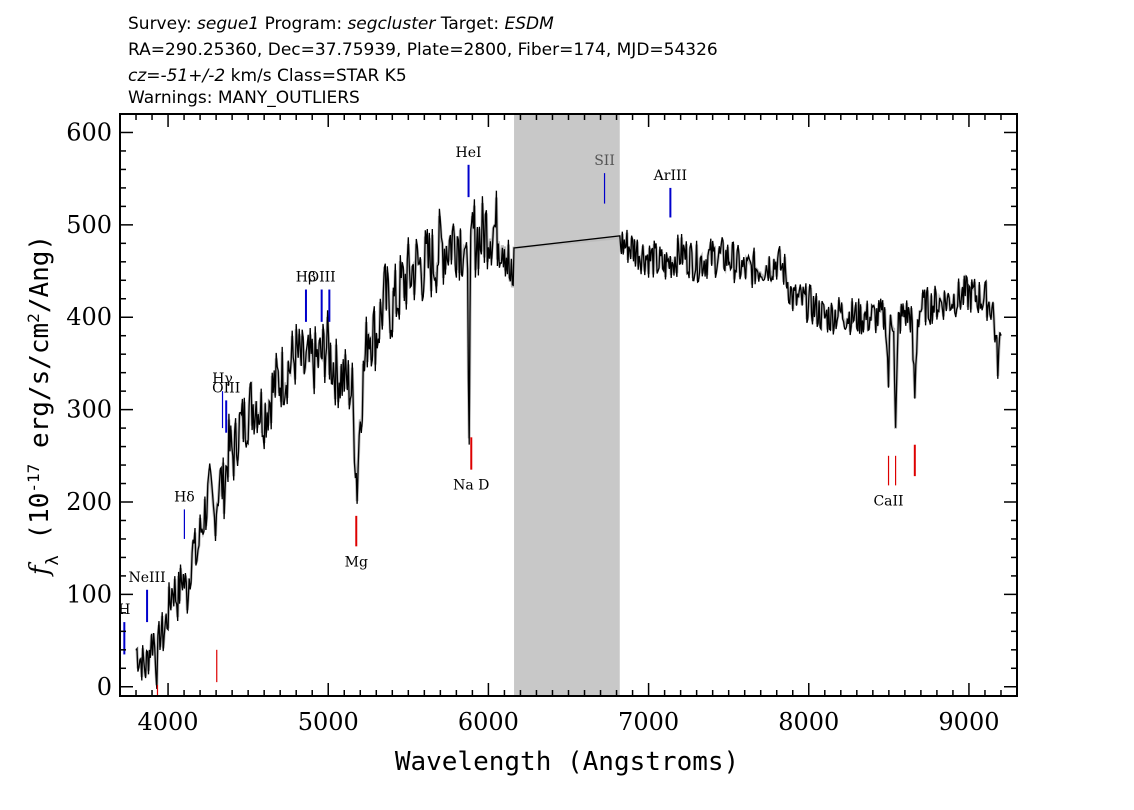  What do you see at coordinates (968, 722) in the screenshot?
I see `x-tick-label: 9000` at bounding box center [968, 722].